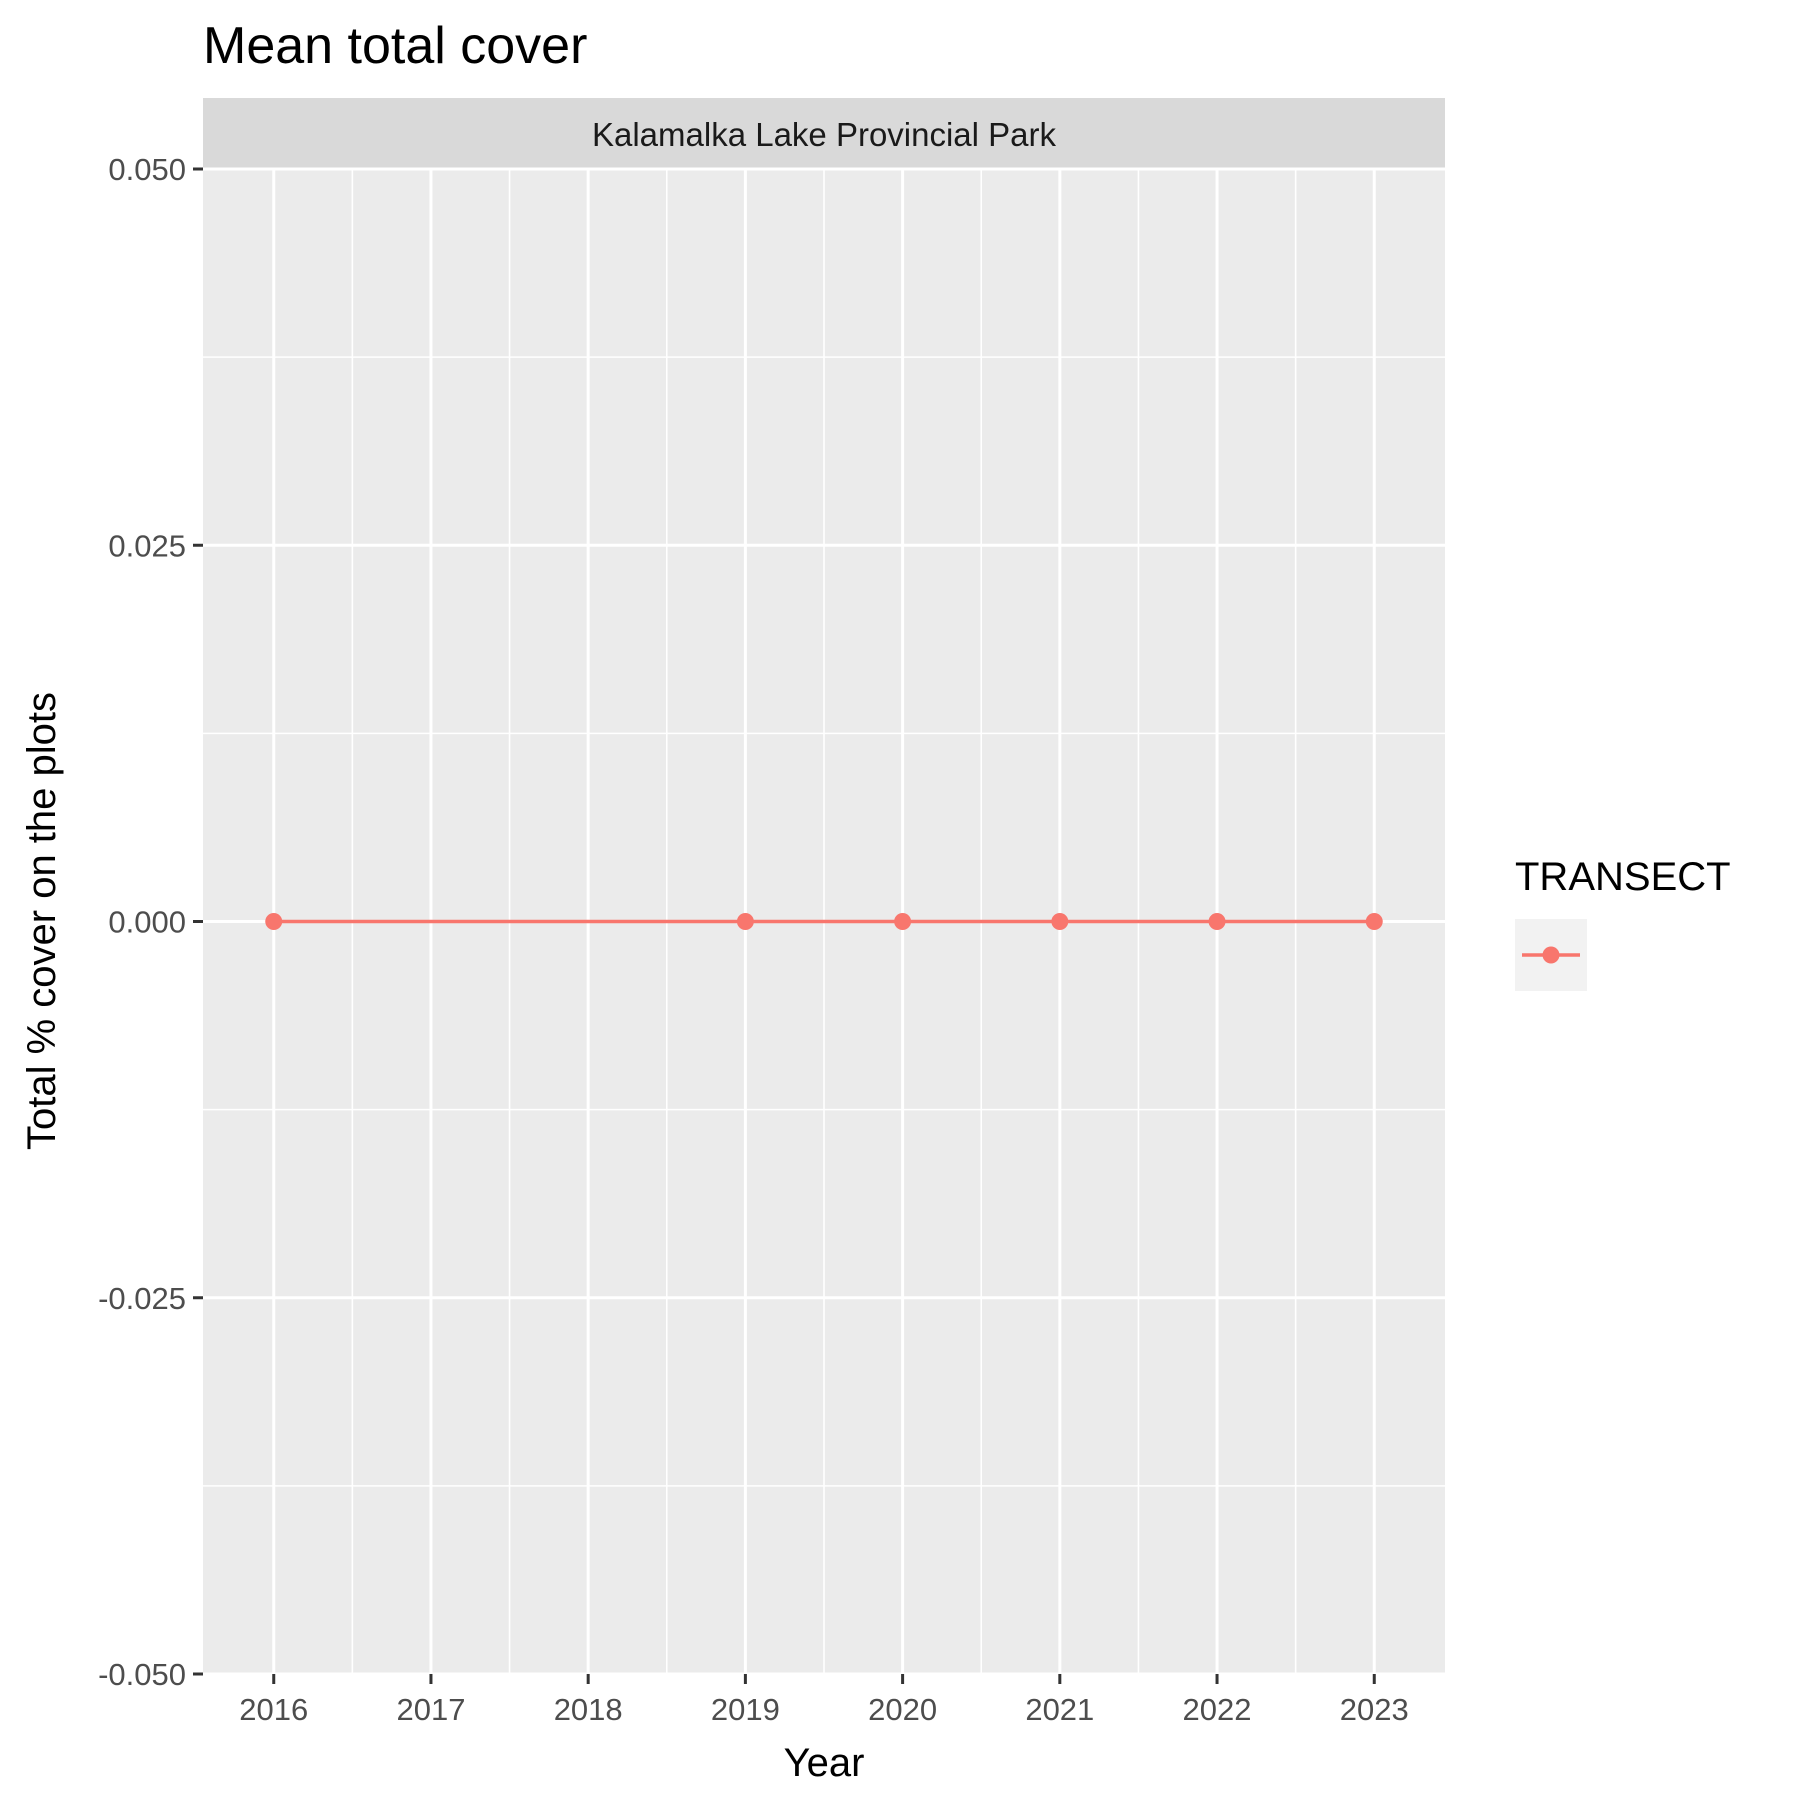 The width and height of the screenshot is (1800, 1800). I want to click on legend-title: TRANSECT, so click(1623, 877).